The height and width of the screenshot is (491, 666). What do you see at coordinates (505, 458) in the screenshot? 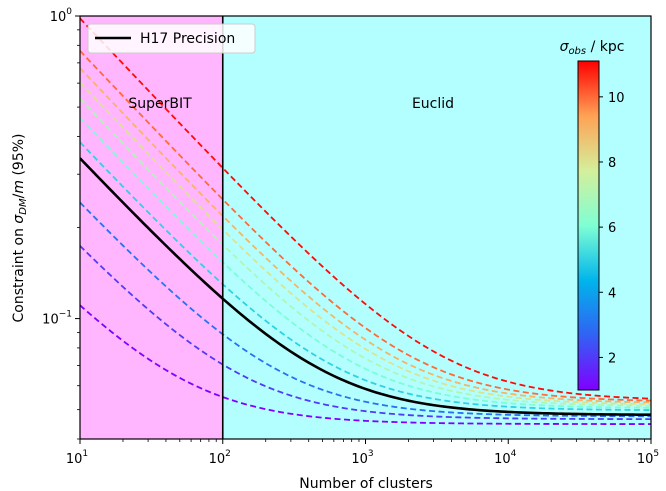
I see `x-tick-label: 10⁴` at bounding box center [505, 458].